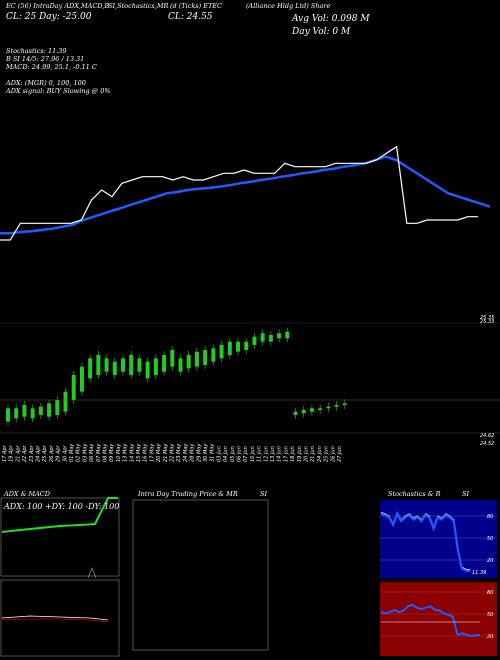 The image size is (500, 660). I want to click on date-label: 29 Apr, so click(59, 453).